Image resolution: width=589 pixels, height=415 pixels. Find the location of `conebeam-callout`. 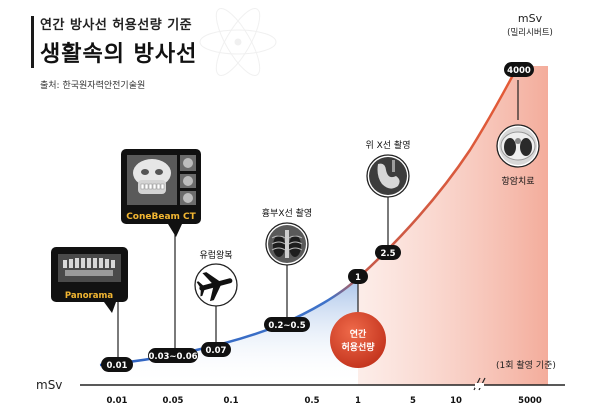

conebeam-callout is located at coordinates (161, 193).